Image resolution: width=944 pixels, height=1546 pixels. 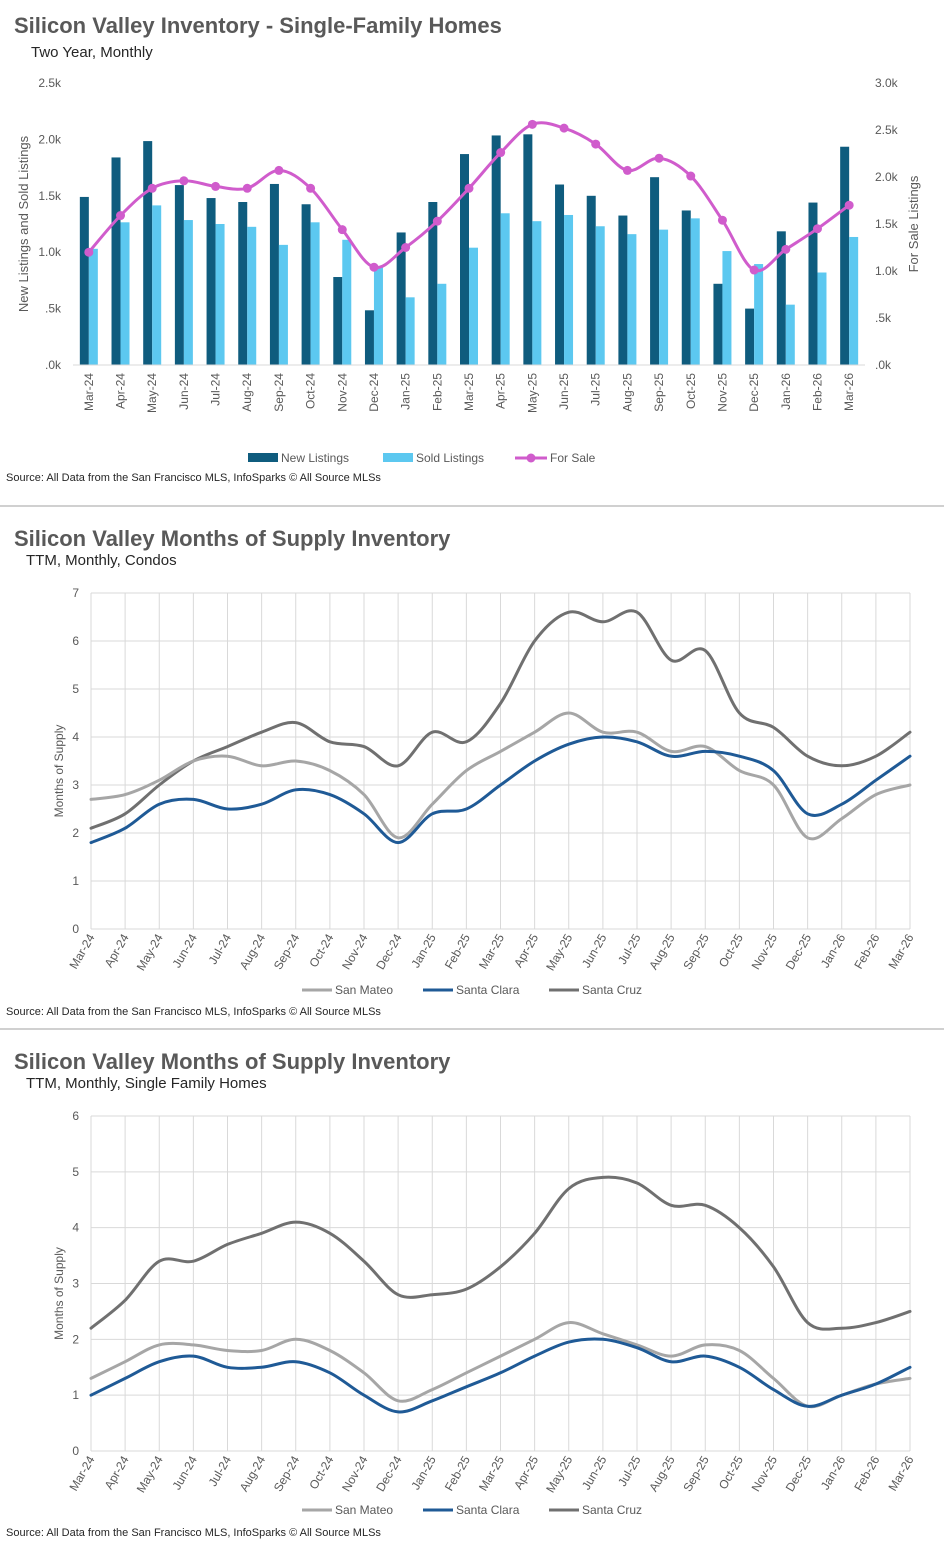 What do you see at coordinates (500, 790) in the screenshot?
I see `santa-clara-line` at bounding box center [500, 790].